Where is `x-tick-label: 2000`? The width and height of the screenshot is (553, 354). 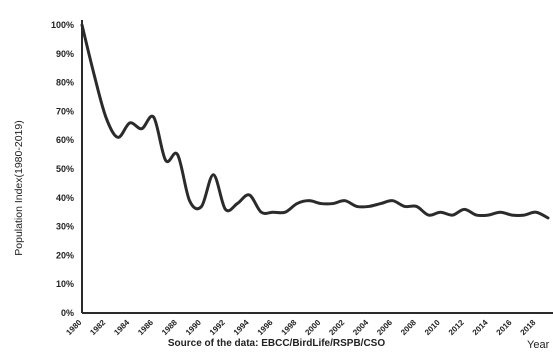 x-tick-label: 2000 is located at coordinates (312, 327).